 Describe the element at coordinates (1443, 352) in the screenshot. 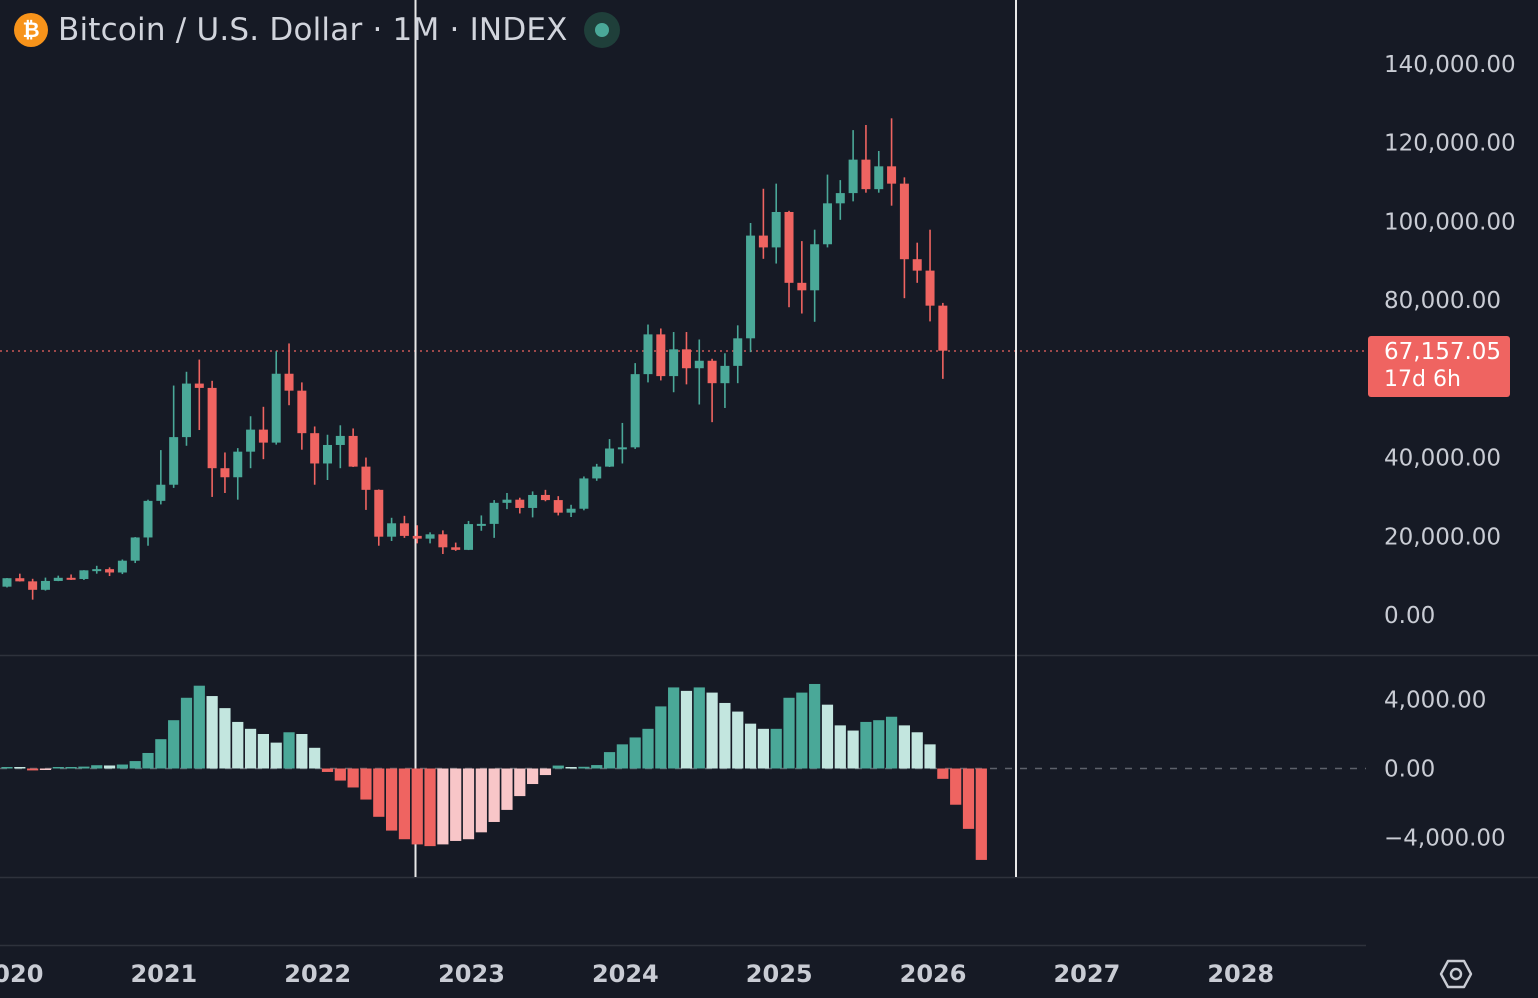

I see `current-price-label: 67,157.05` at that location.